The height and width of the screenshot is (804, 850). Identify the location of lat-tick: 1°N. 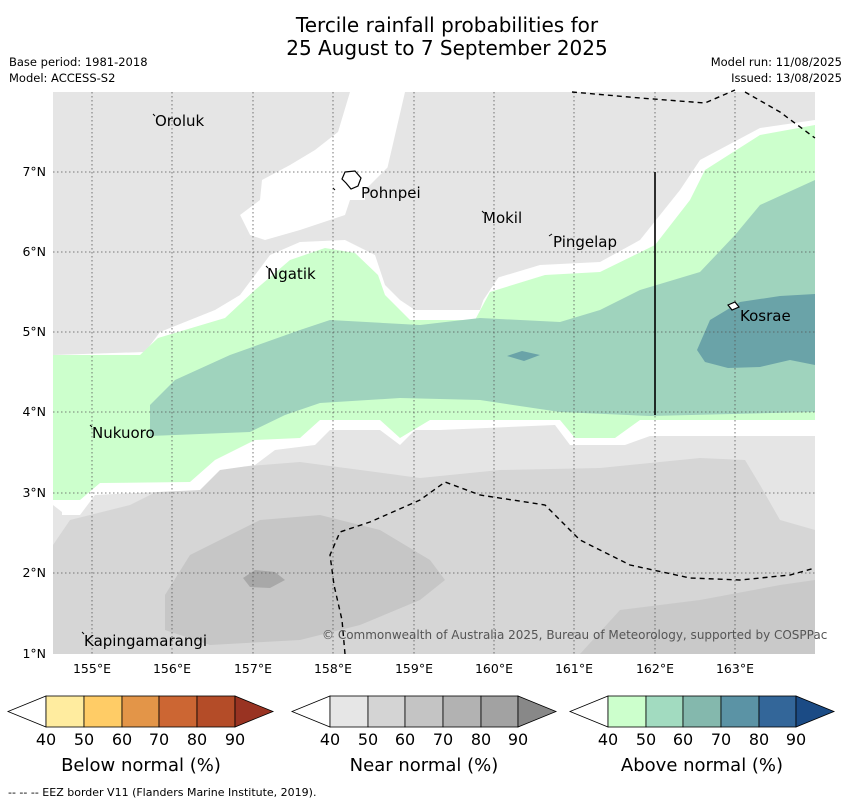
(34, 653).